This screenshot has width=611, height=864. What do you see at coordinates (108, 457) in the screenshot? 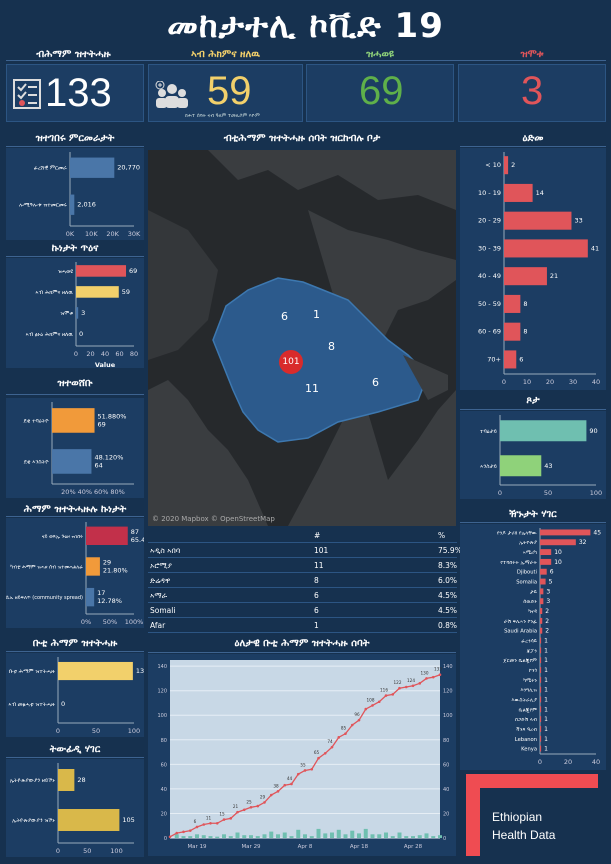
I see `value-label: 48.120%` at bounding box center [108, 457].